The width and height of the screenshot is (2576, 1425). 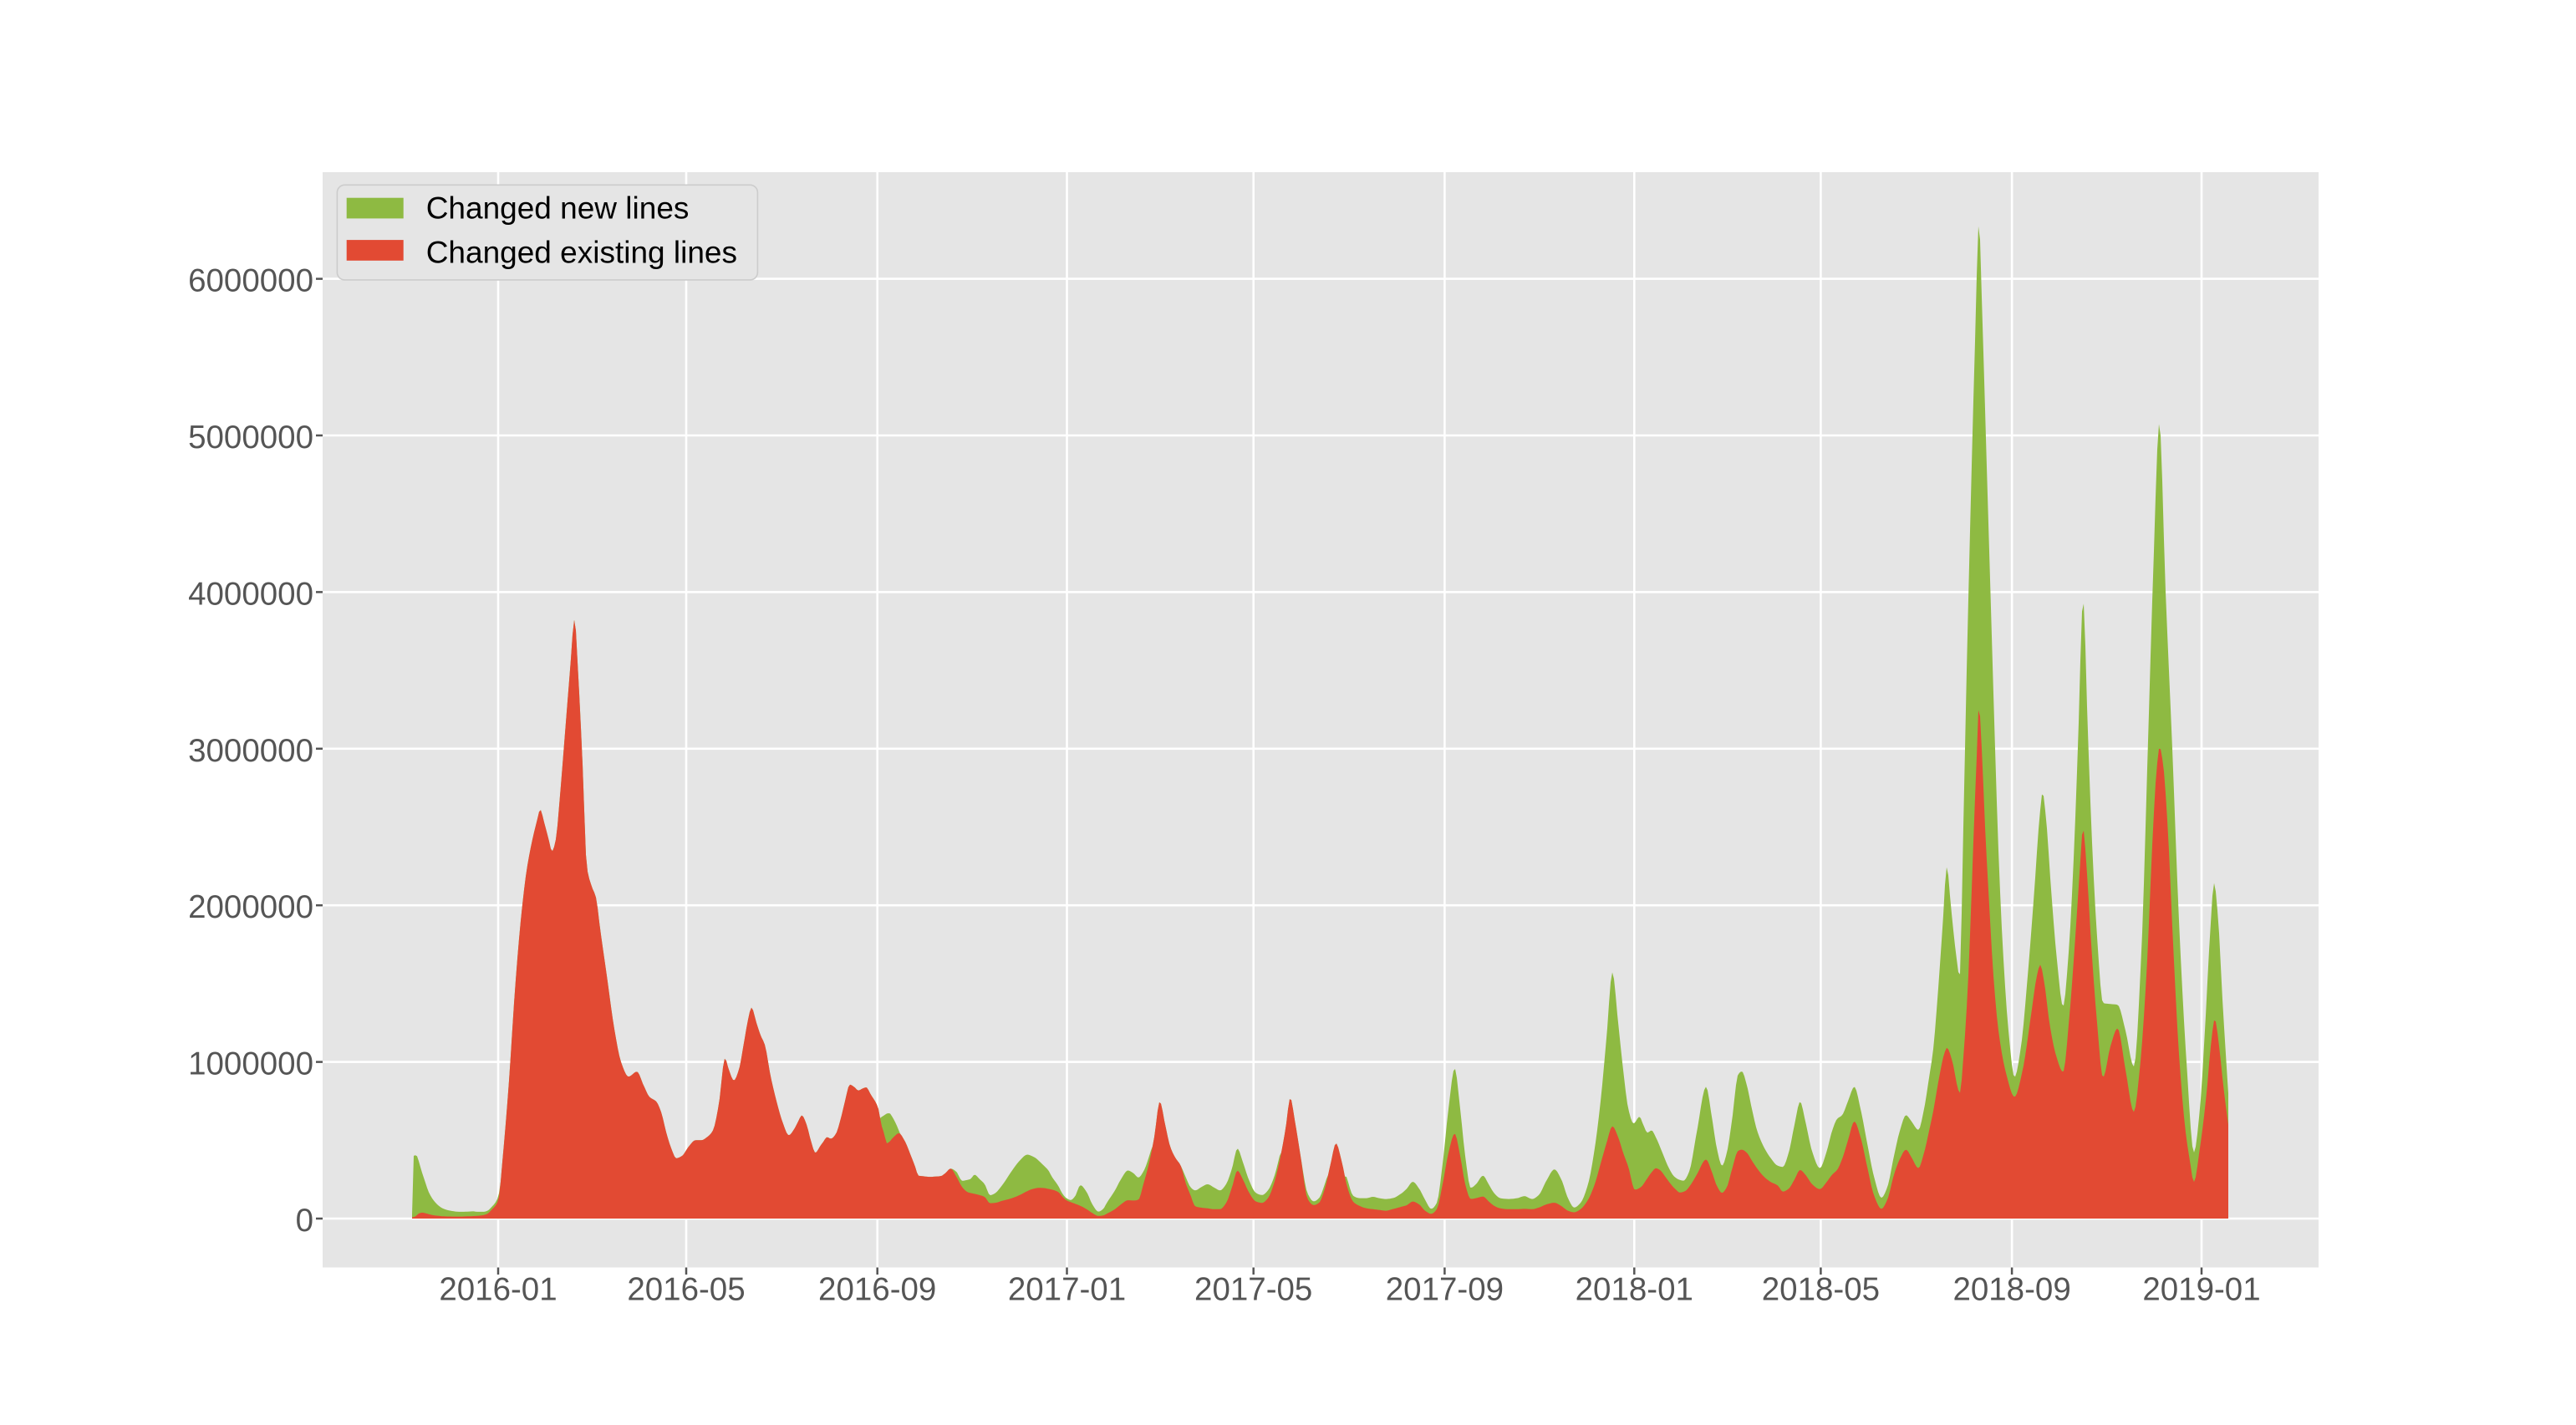 I want to click on svg-text: 2017-01, so click(x=1067, y=1290).